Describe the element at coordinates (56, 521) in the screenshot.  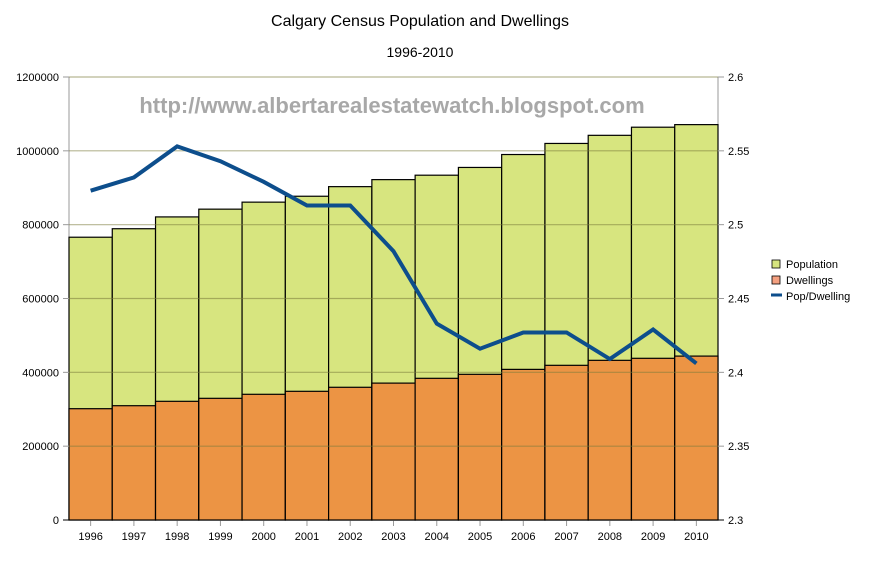
I see `y-left-tick-label: 0` at that location.